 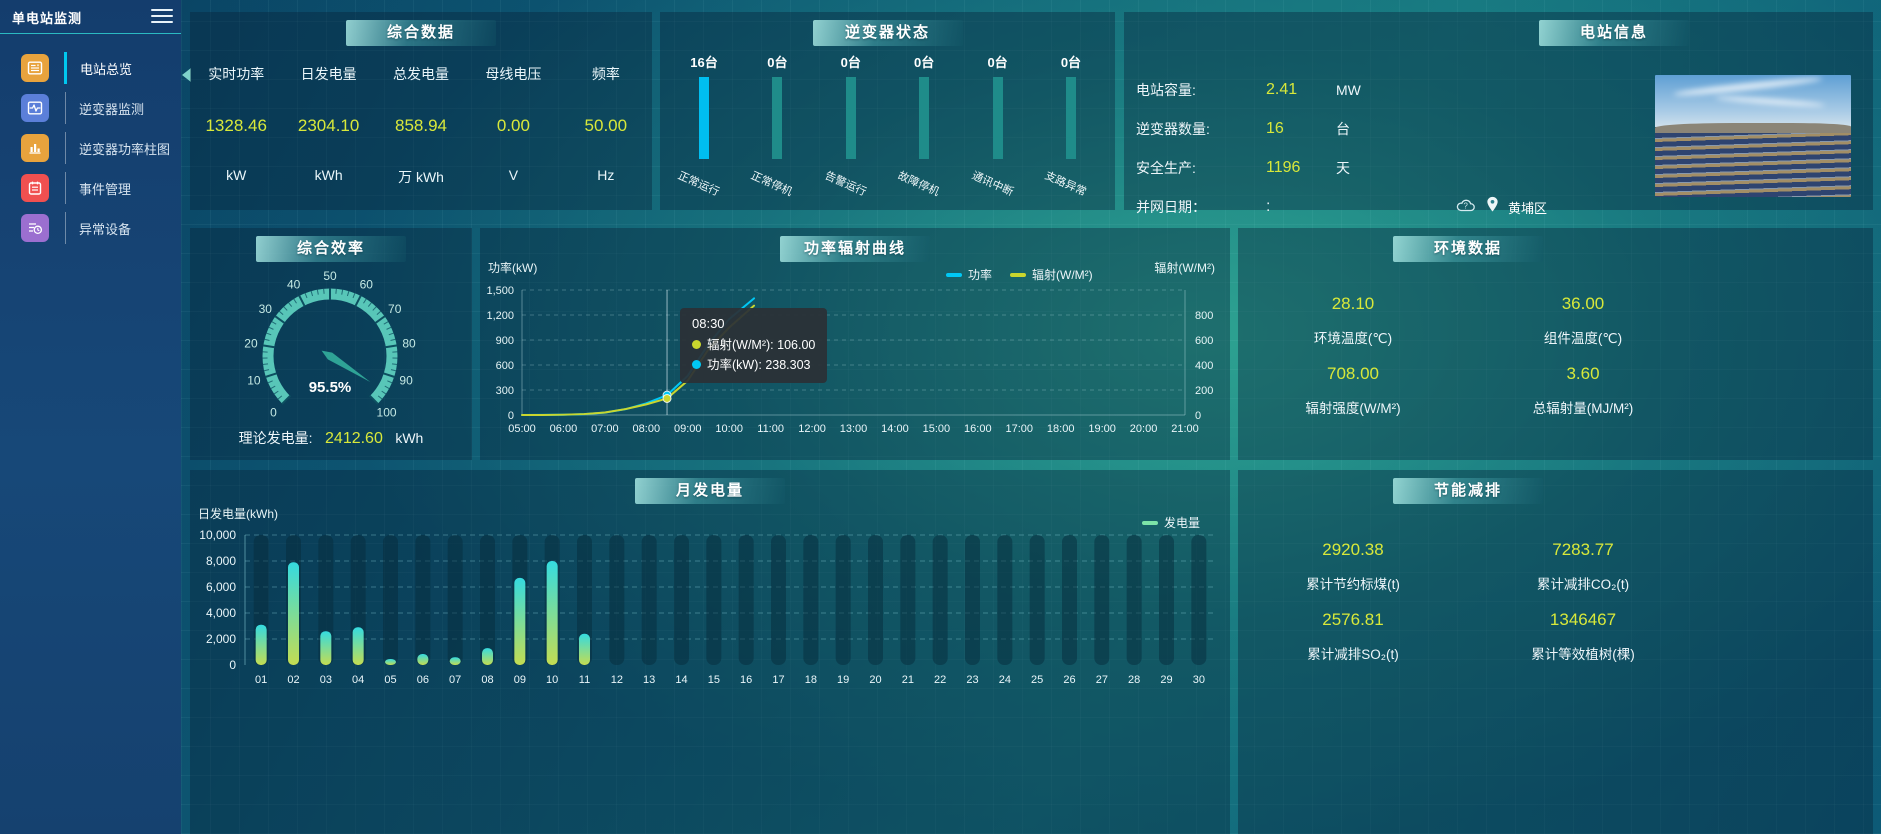 I want to click on inverter-monitor-icon, so click(x=35, y=108).